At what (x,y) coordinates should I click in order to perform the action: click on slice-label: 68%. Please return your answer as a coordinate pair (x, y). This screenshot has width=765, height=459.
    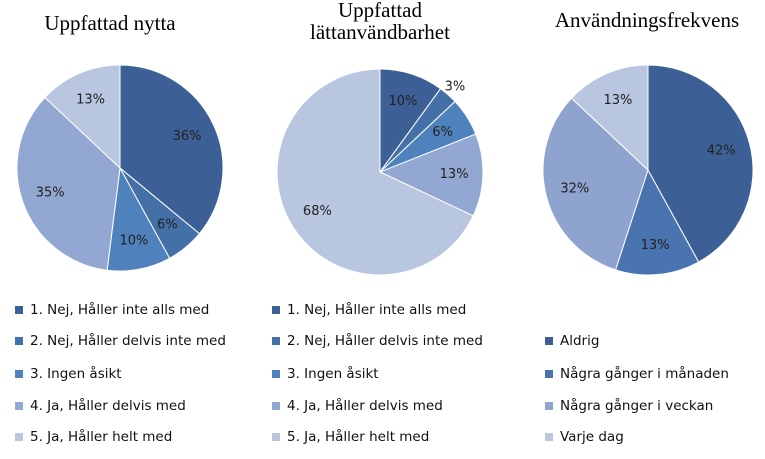
    Looking at the image, I should click on (317, 211).